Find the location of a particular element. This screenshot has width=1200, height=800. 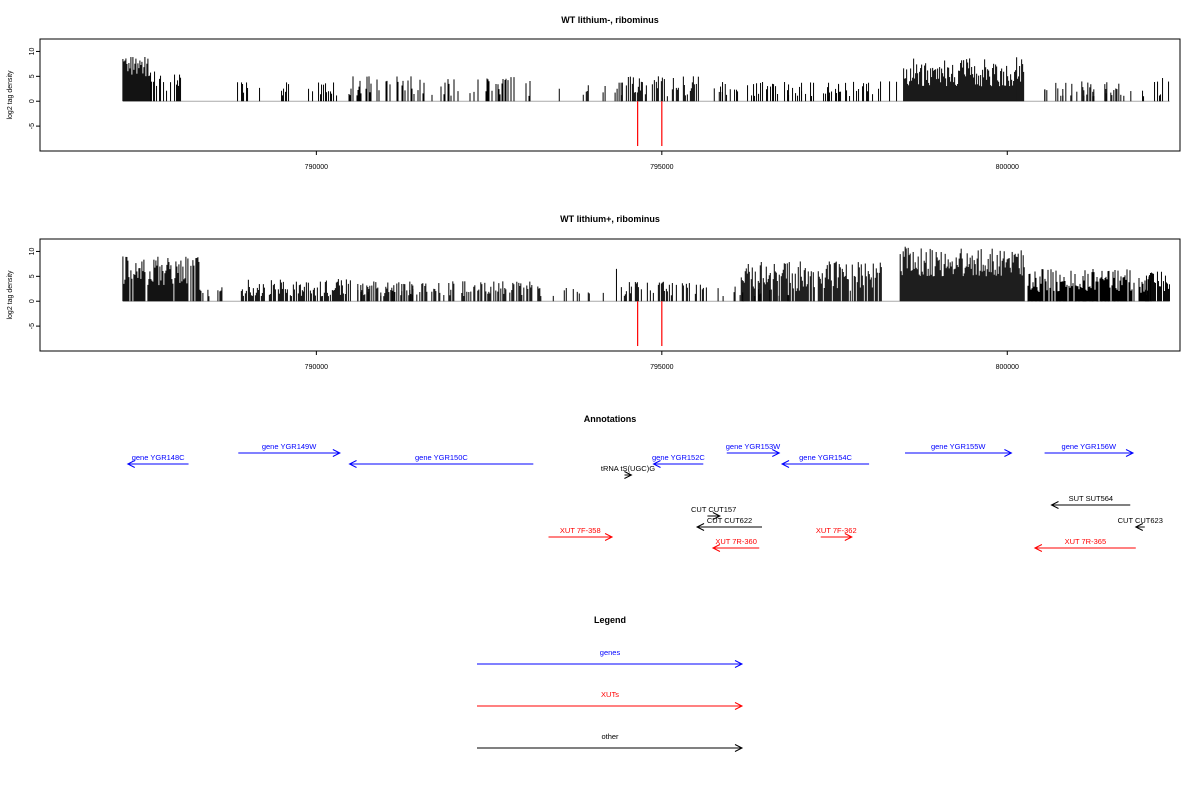

feature-label: gene YGR152C is located at coordinates (678, 457).